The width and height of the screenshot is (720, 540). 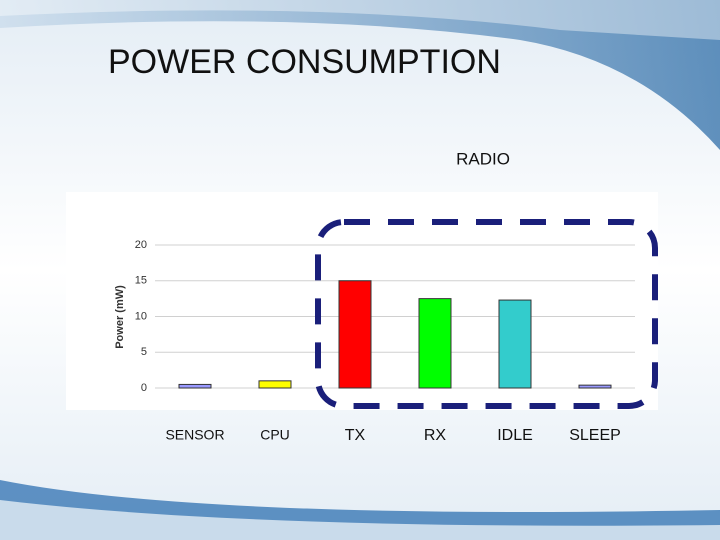 What do you see at coordinates (360, 520) in the screenshot?
I see `swoosh-bottom-light` at bounding box center [360, 520].